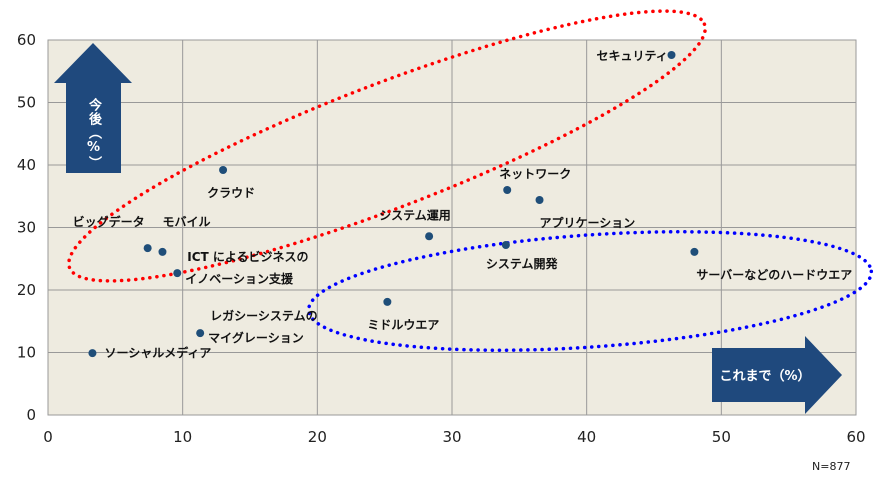  I want to click on up-arrow-icon, so click(93, 108).